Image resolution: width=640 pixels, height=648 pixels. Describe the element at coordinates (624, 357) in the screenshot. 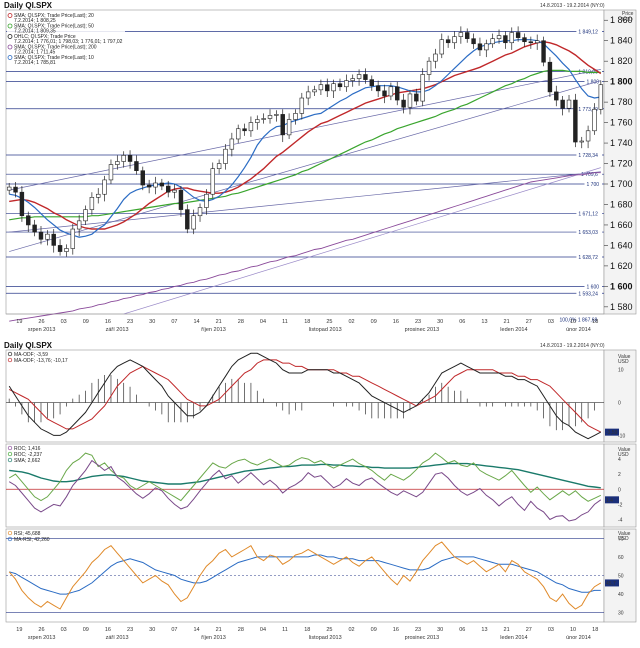

I see `macd-unit-label: Value` at that location.